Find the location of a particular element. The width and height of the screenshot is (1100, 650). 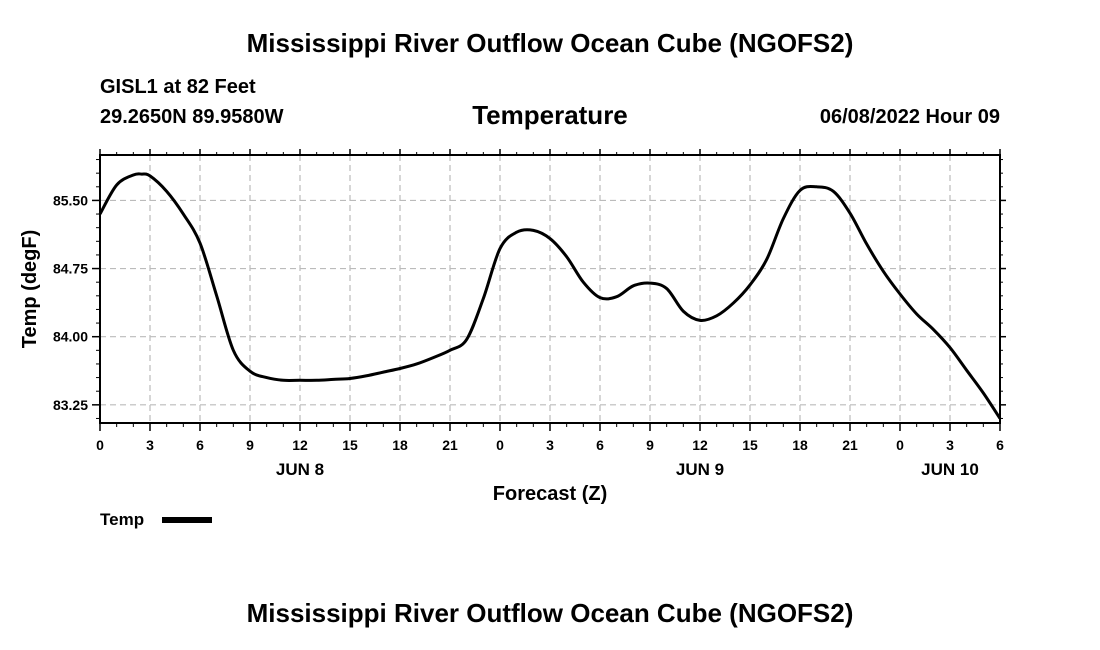

station-coordinates: 29.2650N 89.9580W is located at coordinates (192, 117).